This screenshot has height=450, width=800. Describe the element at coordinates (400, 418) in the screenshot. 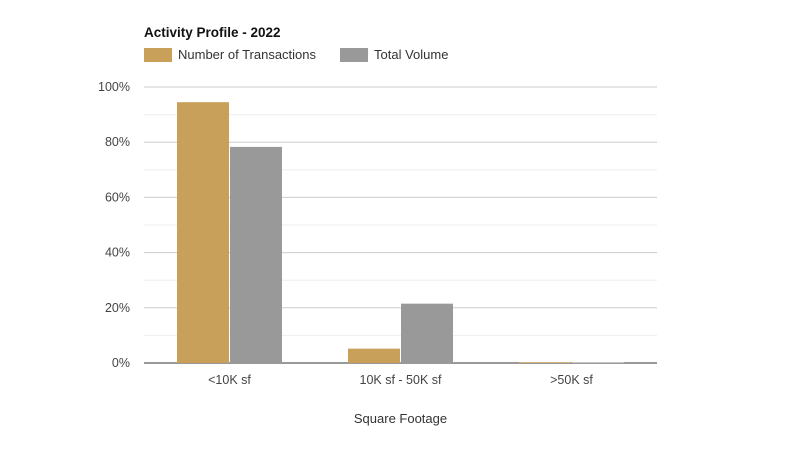

I see `x-axis-title: Square Footage` at that location.